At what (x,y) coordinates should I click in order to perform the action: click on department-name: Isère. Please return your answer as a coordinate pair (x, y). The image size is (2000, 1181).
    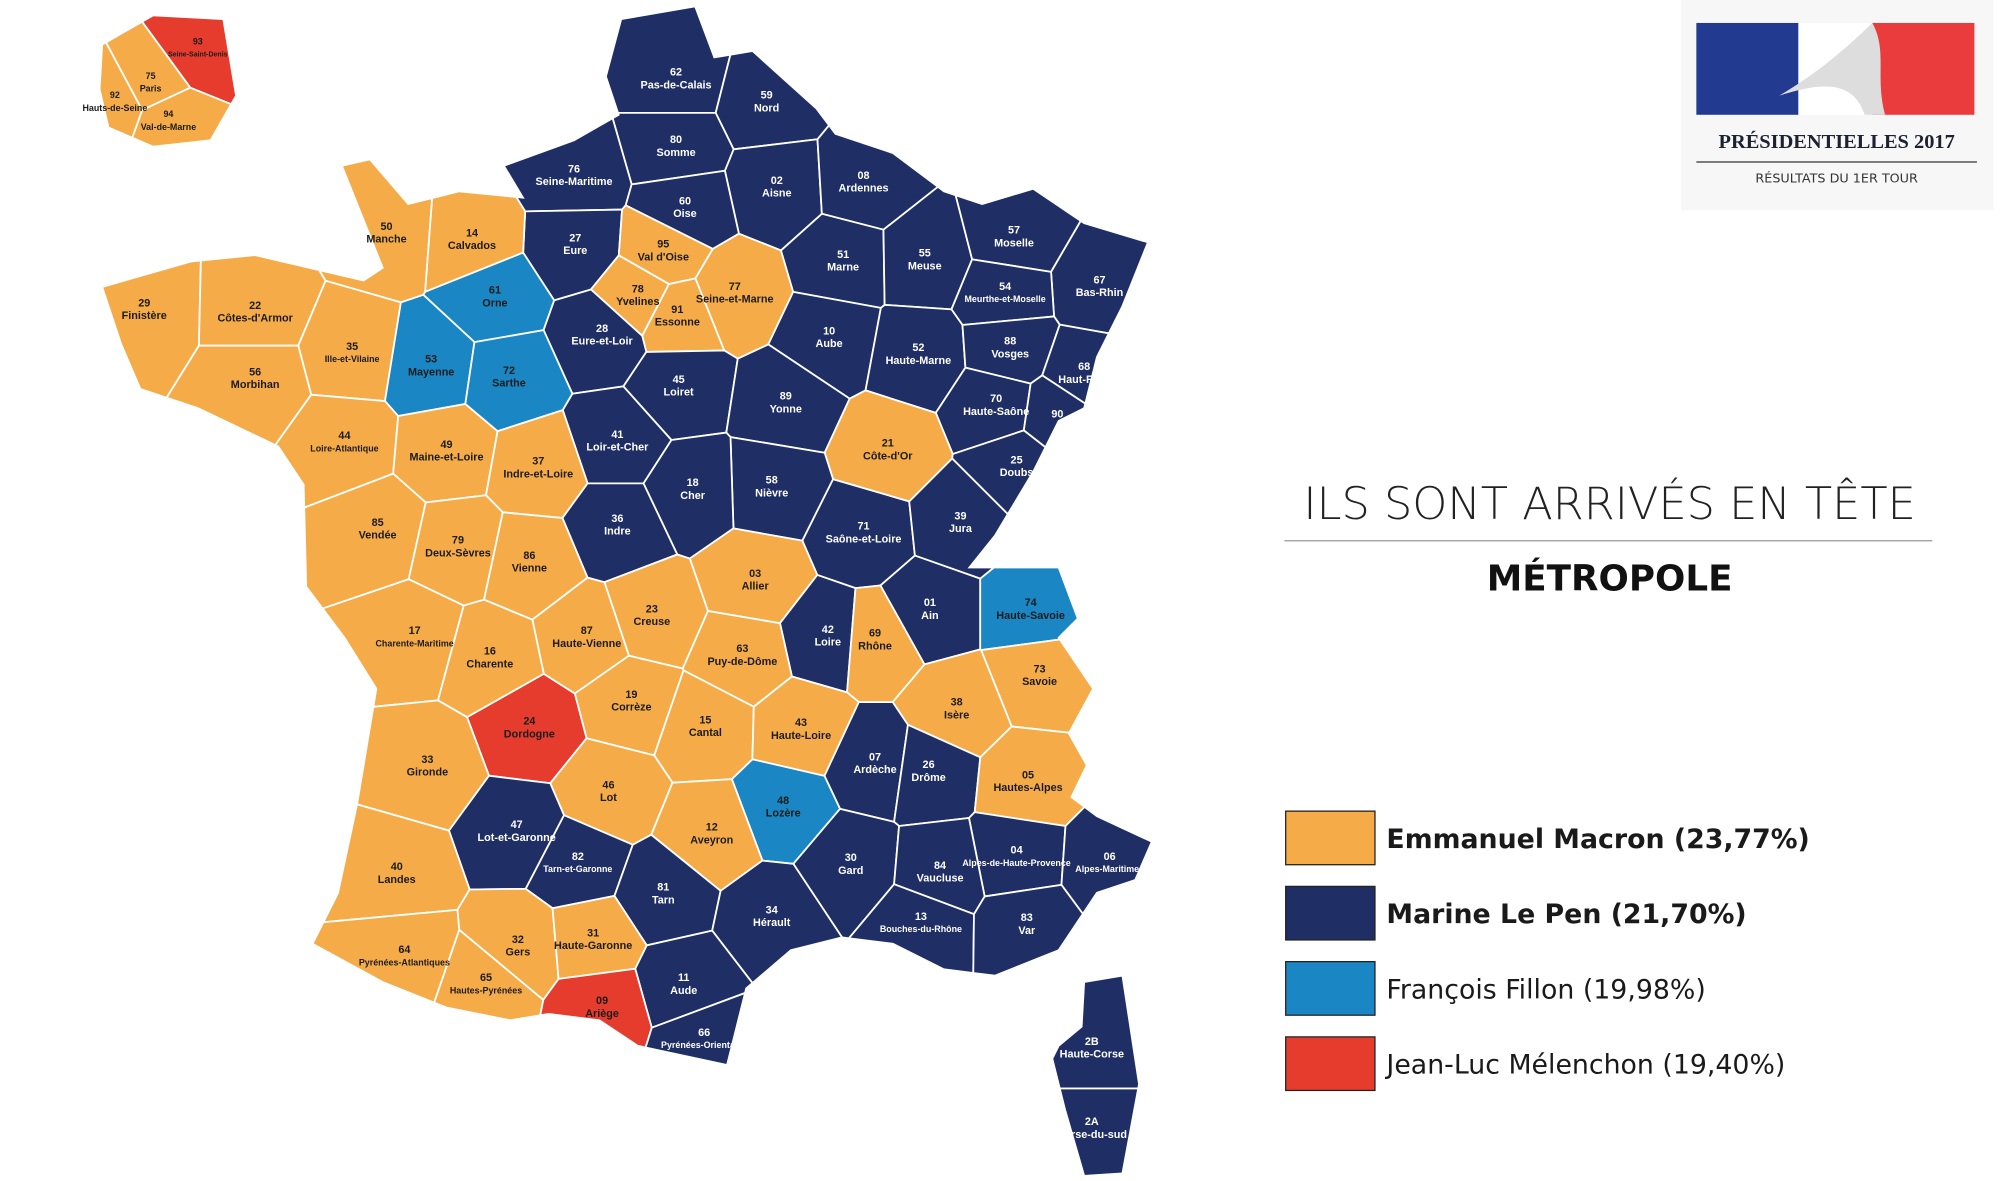
    Looking at the image, I should click on (956, 715).